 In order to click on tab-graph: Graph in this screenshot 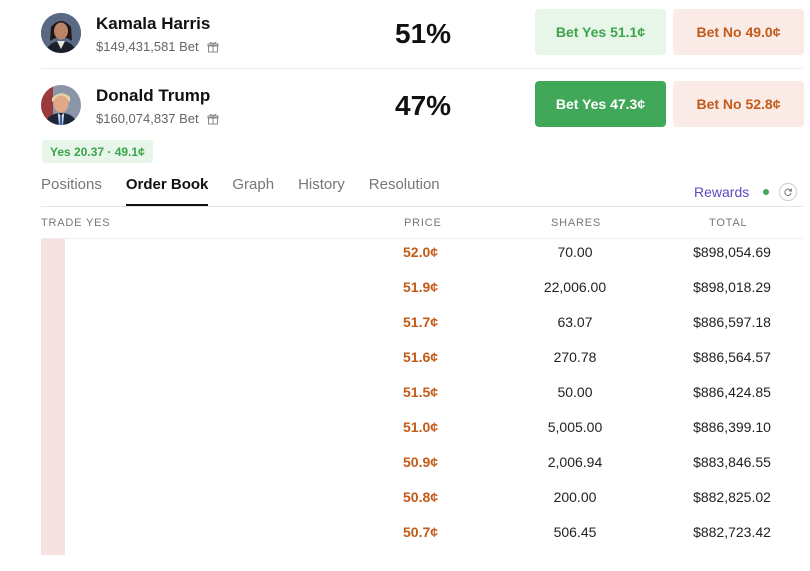, I will do `click(253, 184)`.